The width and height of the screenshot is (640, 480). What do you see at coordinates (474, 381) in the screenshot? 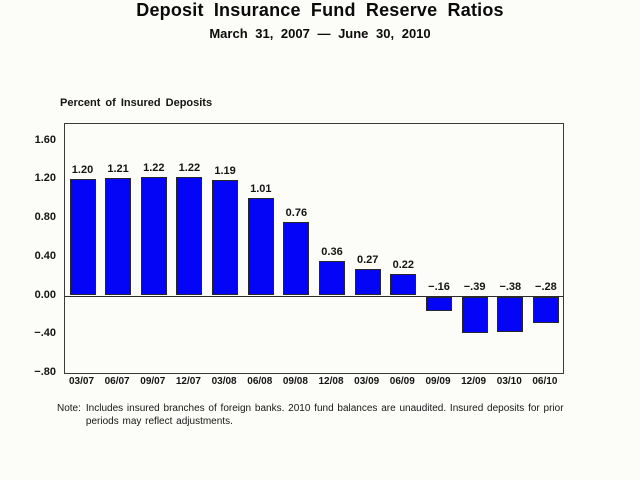
I see `x-tick-label: 12/09` at bounding box center [474, 381].